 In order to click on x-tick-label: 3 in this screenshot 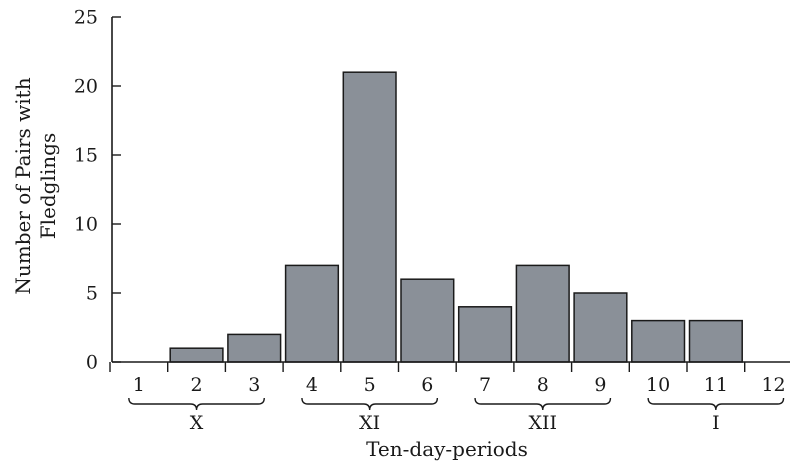, I will do `click(254, 385)`.